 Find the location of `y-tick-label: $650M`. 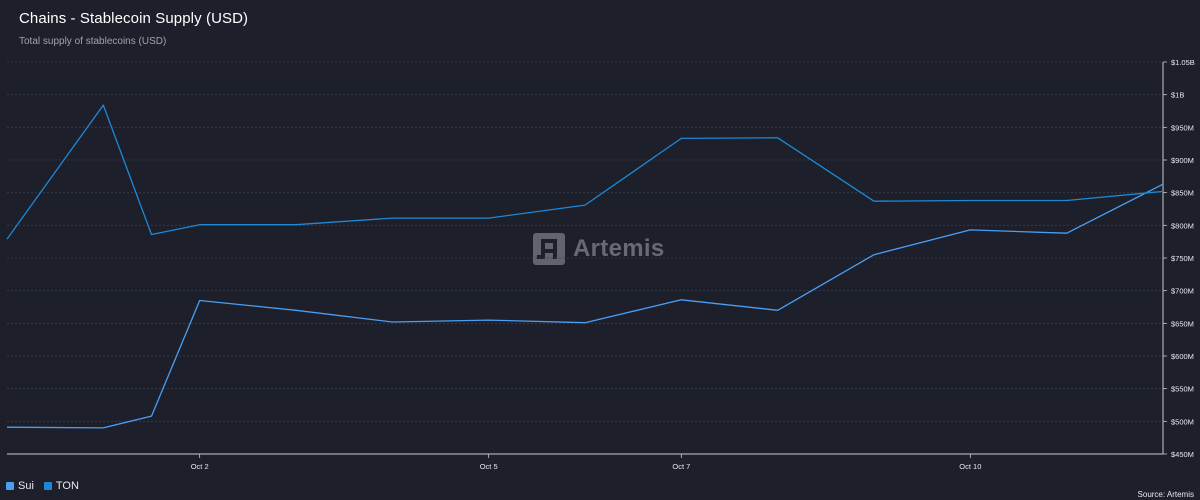

y-tick-label: $650M is located at coordinates (1182, 323).